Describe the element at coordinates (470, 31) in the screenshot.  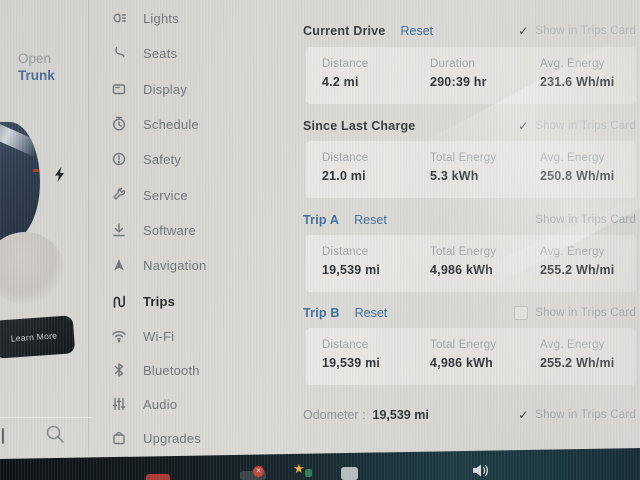
I see `section-header-current-drive: Current Drive Reset ✓ Show in Trips Card` at that location.